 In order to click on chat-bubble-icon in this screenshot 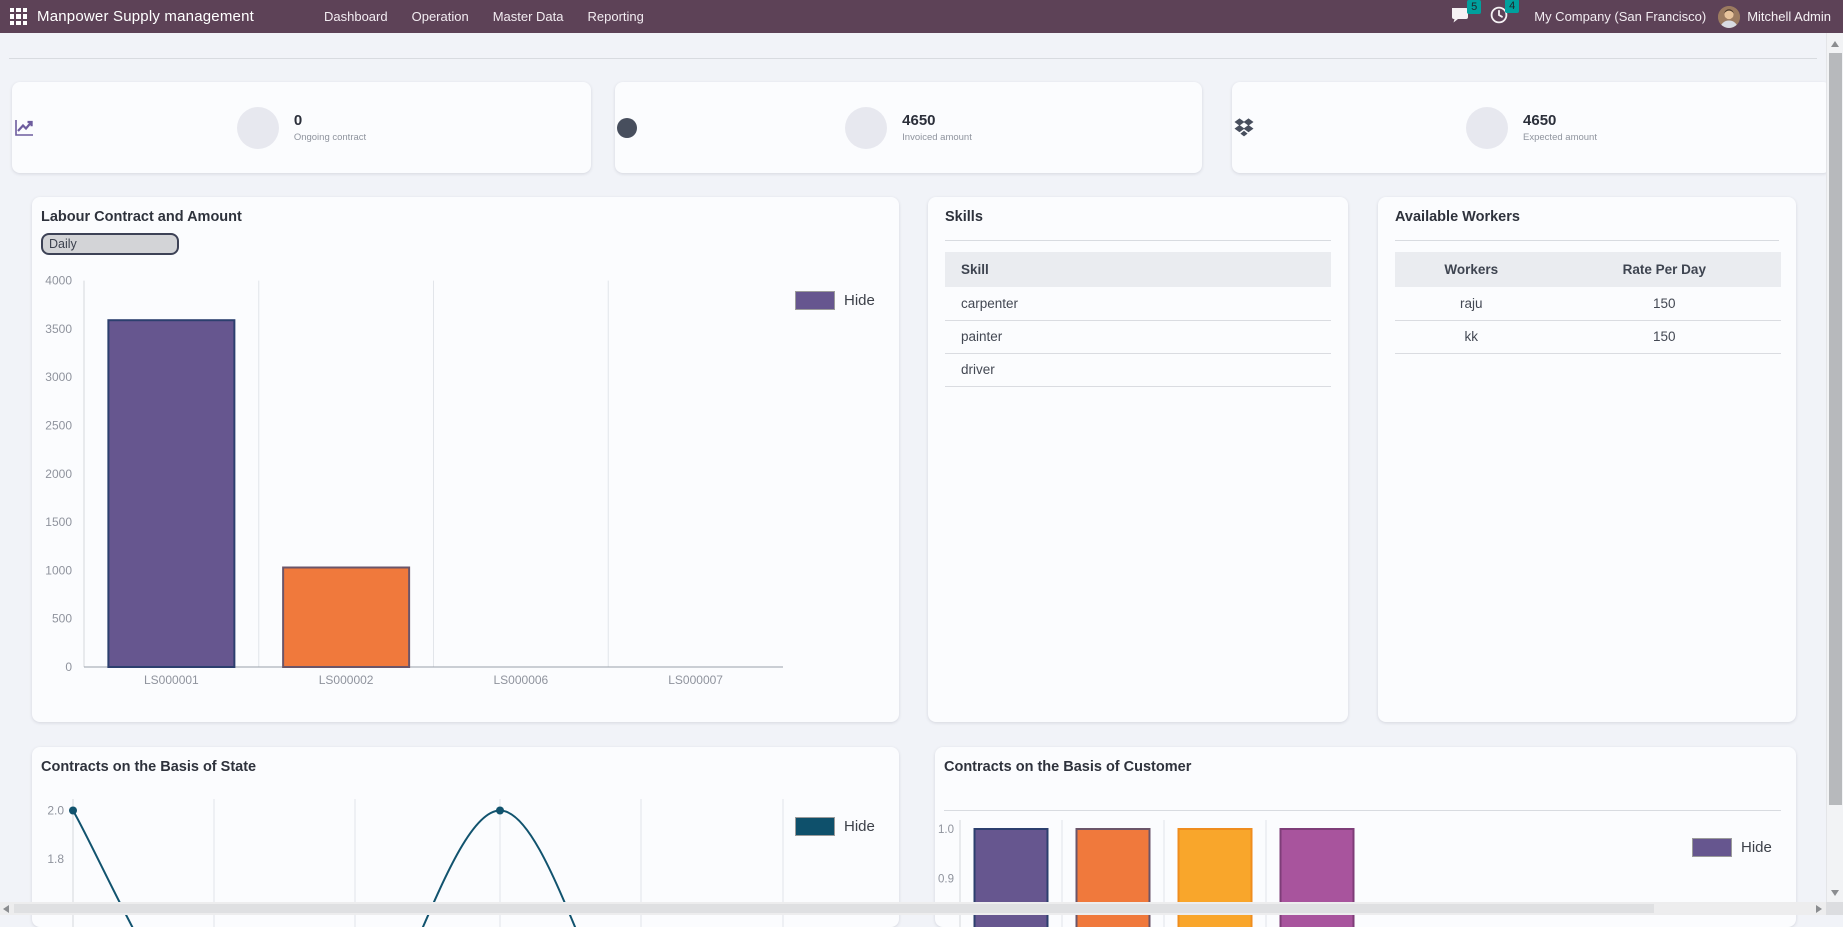, I will do `click(1460, 17)`.